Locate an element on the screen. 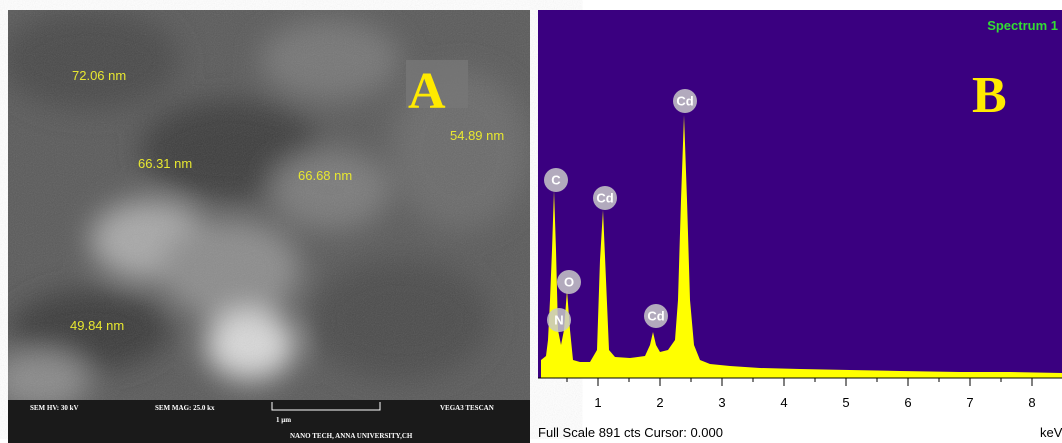 This screenshot has width=1062, height=443. info-text: SEM MAG: 25.0 kx is located at coordinates (185, 408).